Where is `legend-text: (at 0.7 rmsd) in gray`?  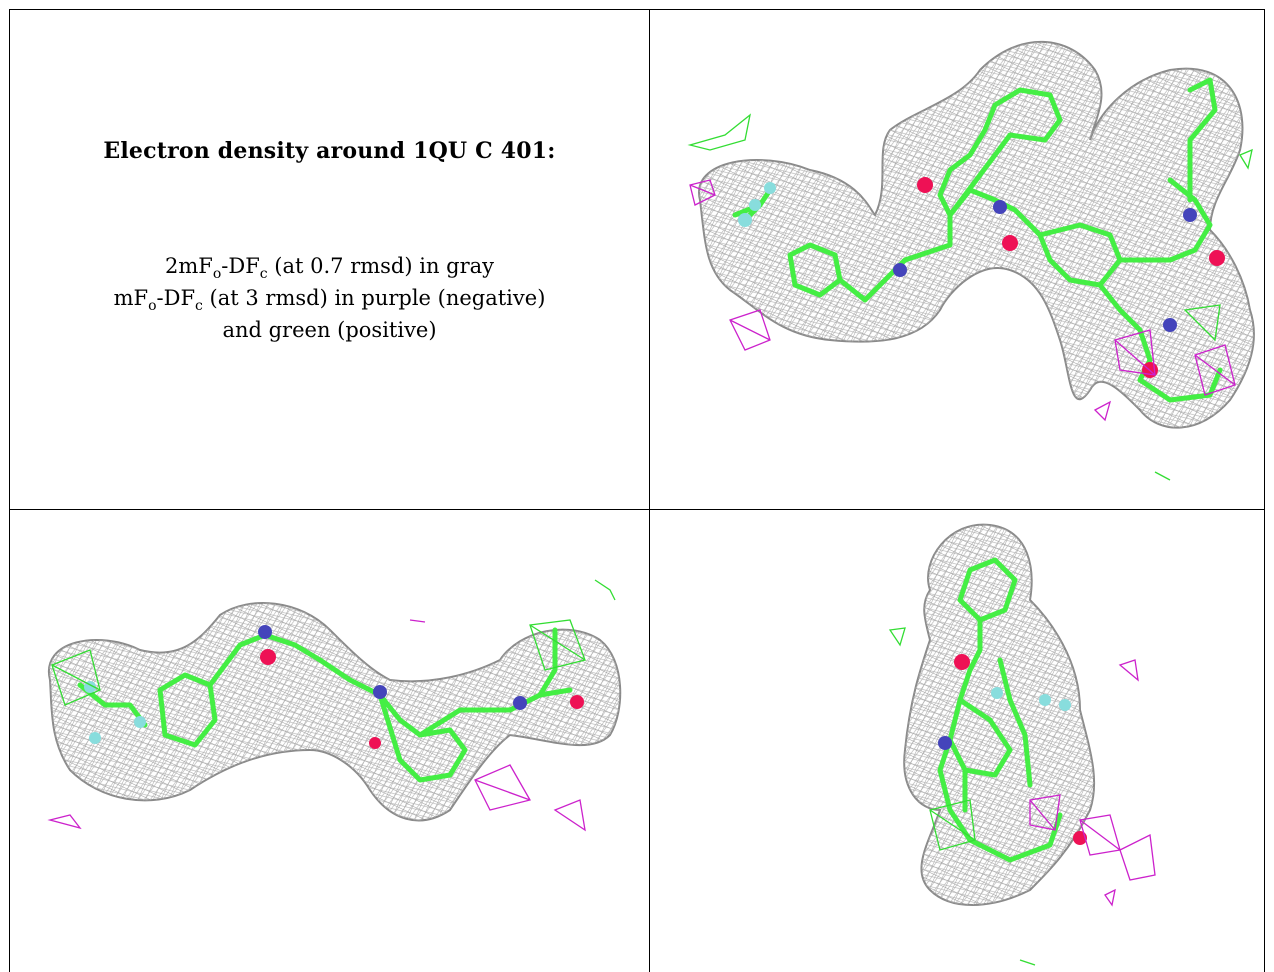
legend-text: (at 0.7 rmsd) in gray is located at coordinates (381, 266).